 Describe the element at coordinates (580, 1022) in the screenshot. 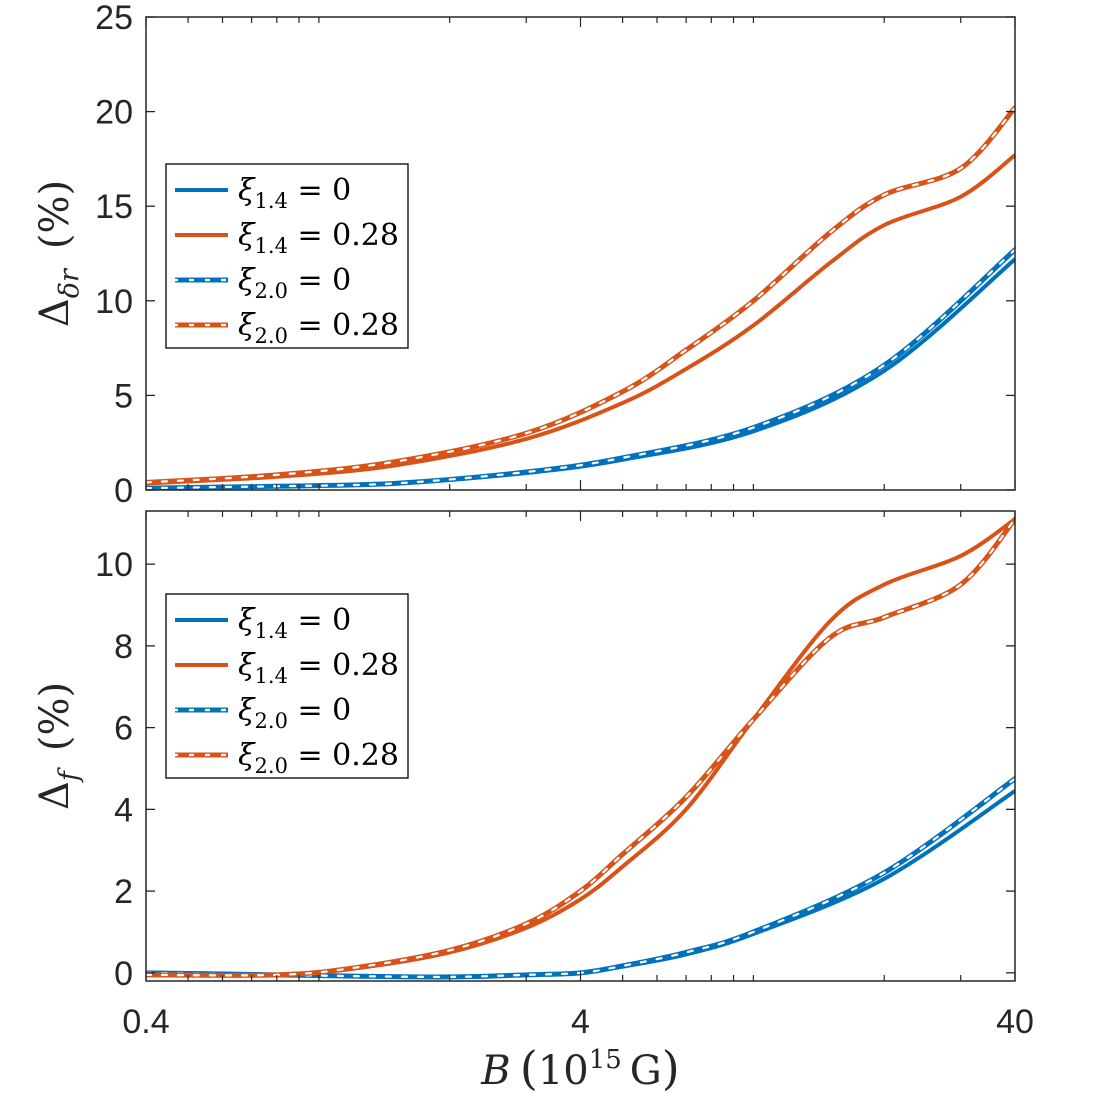

I see `x-tick-label: 4` at that location.